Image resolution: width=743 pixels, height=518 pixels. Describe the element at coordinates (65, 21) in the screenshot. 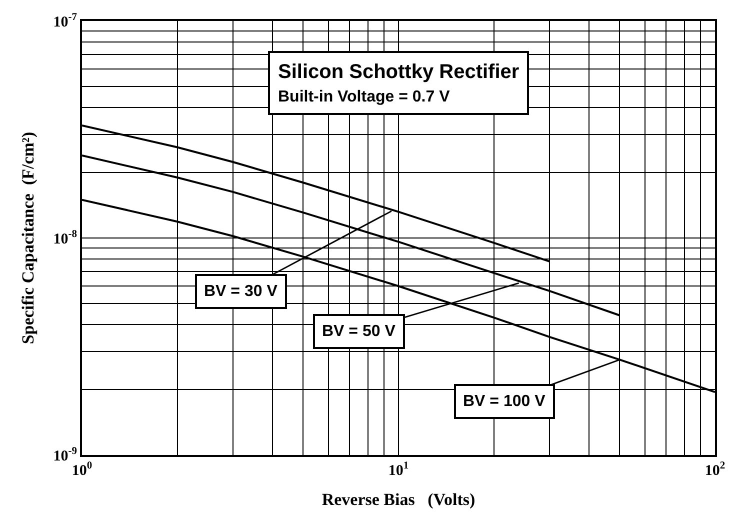

I see `y-tick-label: 10$^{-7}$` at that location.